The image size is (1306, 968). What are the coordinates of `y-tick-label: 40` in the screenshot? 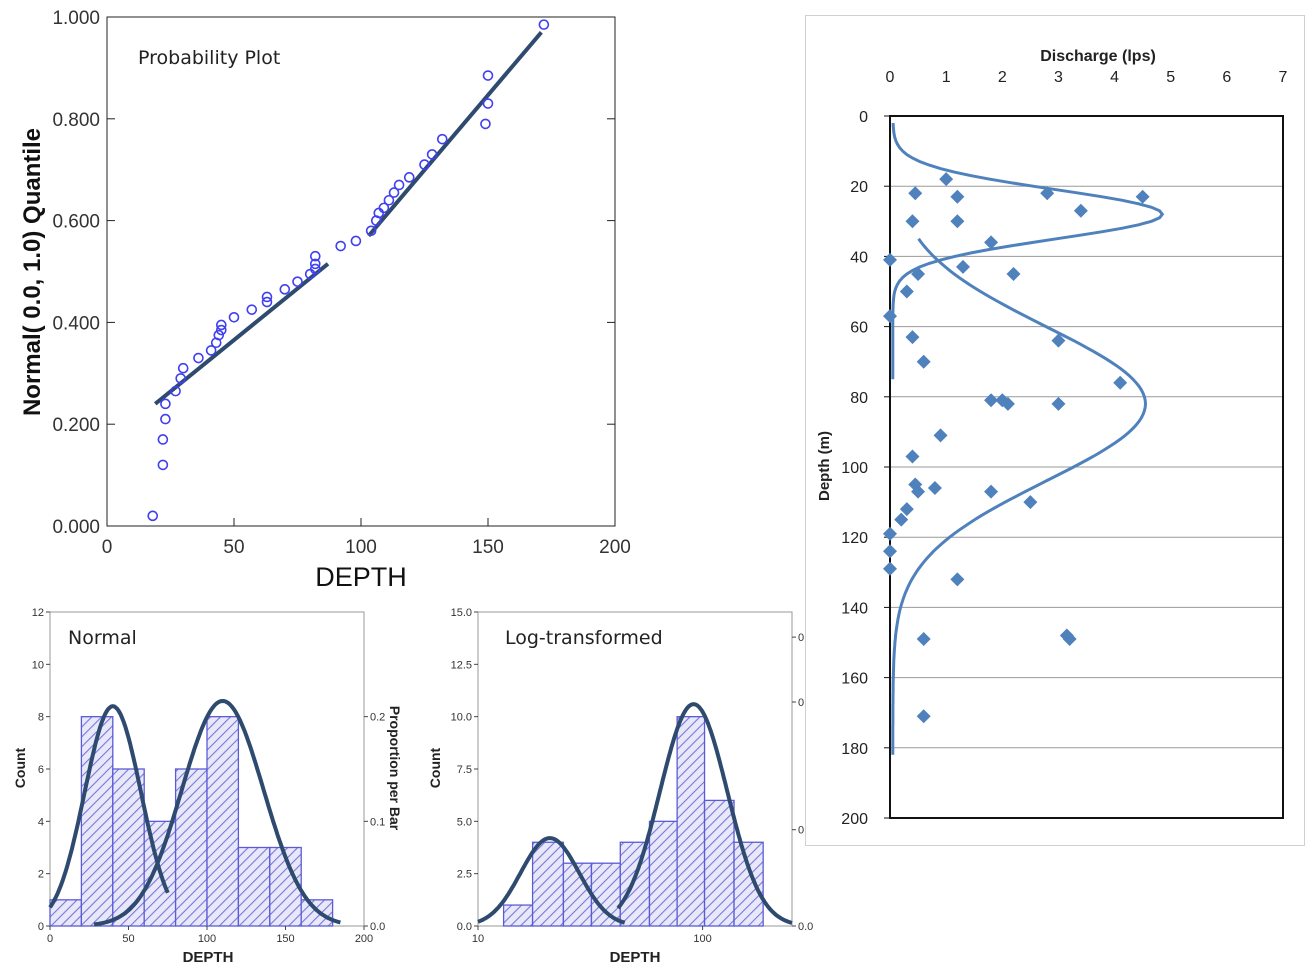 It's located at (859, 257).